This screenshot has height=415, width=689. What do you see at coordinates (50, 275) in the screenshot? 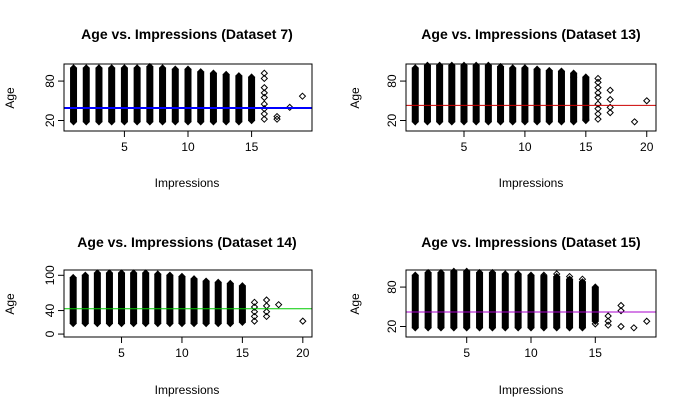
I see `y-tick-label: 100` at bounding box center [50, 275].